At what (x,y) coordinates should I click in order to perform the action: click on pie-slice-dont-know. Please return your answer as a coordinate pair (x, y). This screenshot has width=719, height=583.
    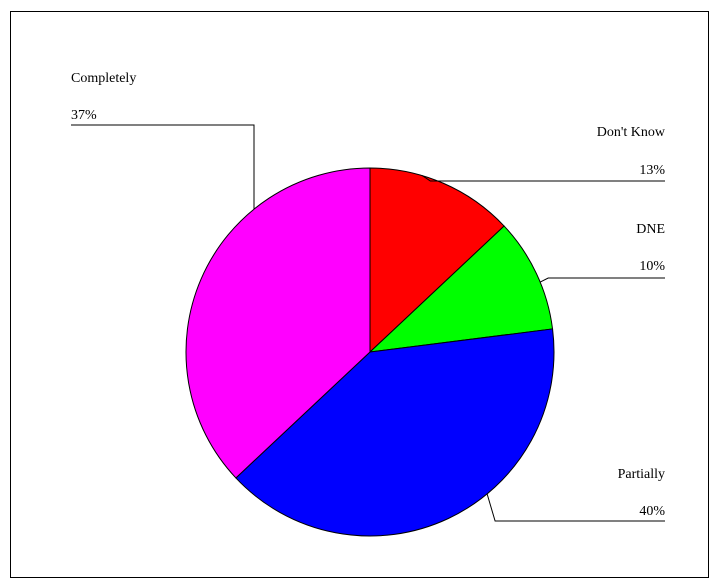
    Looking at the image, I should click on (437, 260).